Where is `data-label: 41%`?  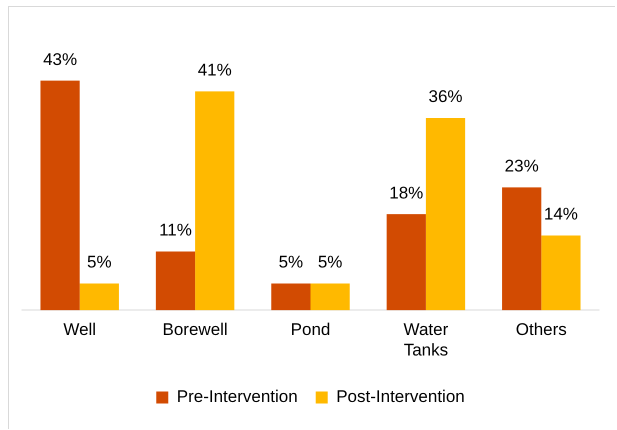
data-label: 41% is located at coordinates (215, 70).